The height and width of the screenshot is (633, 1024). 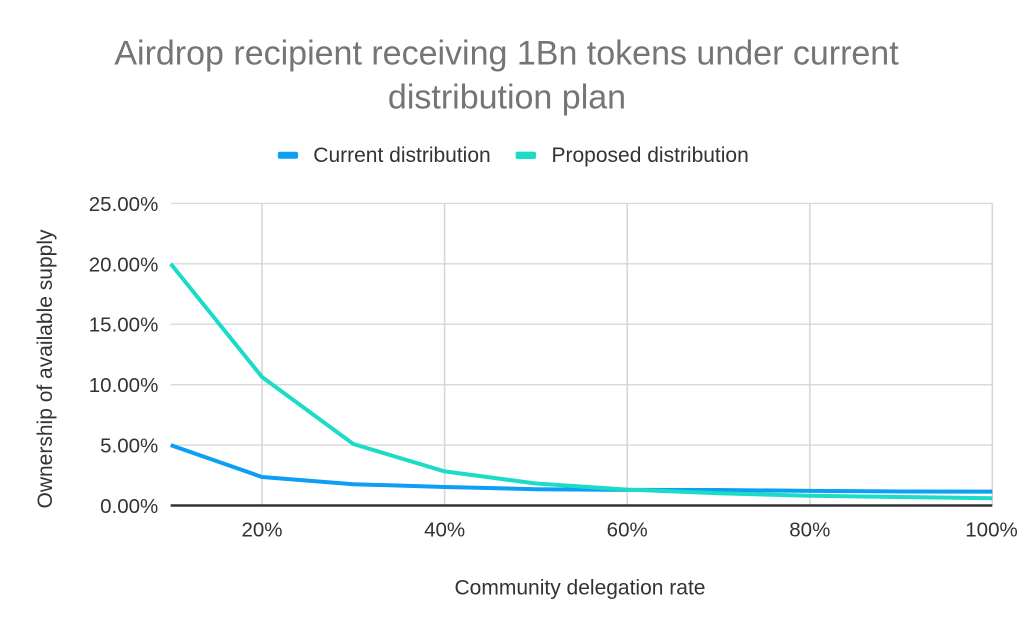 I want to click on svg-text: 40%, so click(x=444, y=530).